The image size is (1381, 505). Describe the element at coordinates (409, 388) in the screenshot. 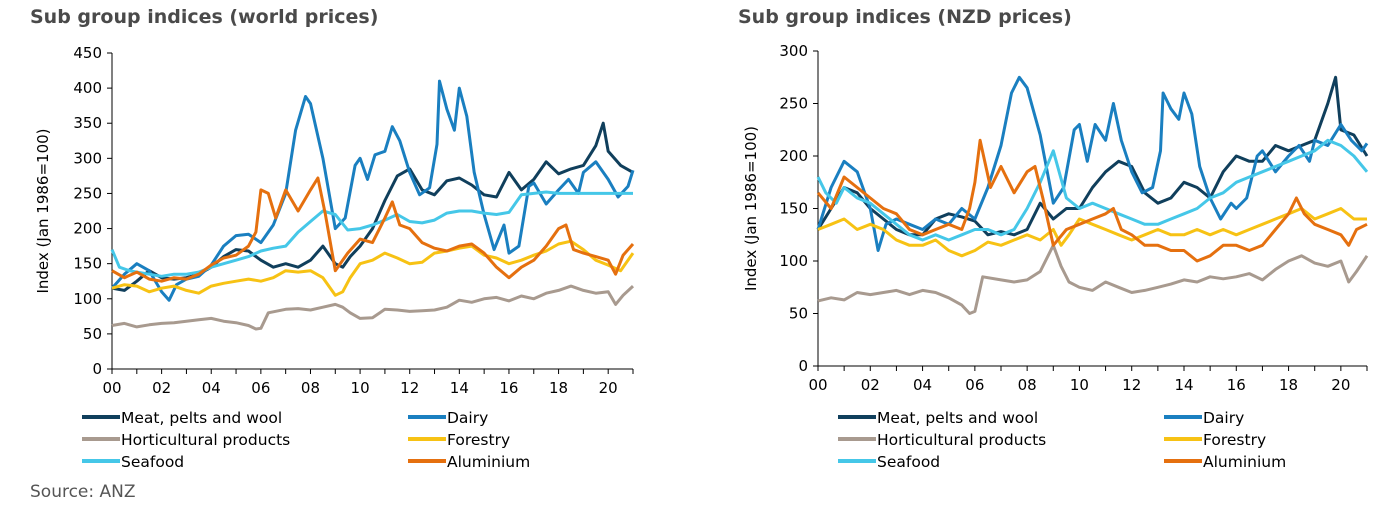

I see `world-x-tick-label: 12` at that location.